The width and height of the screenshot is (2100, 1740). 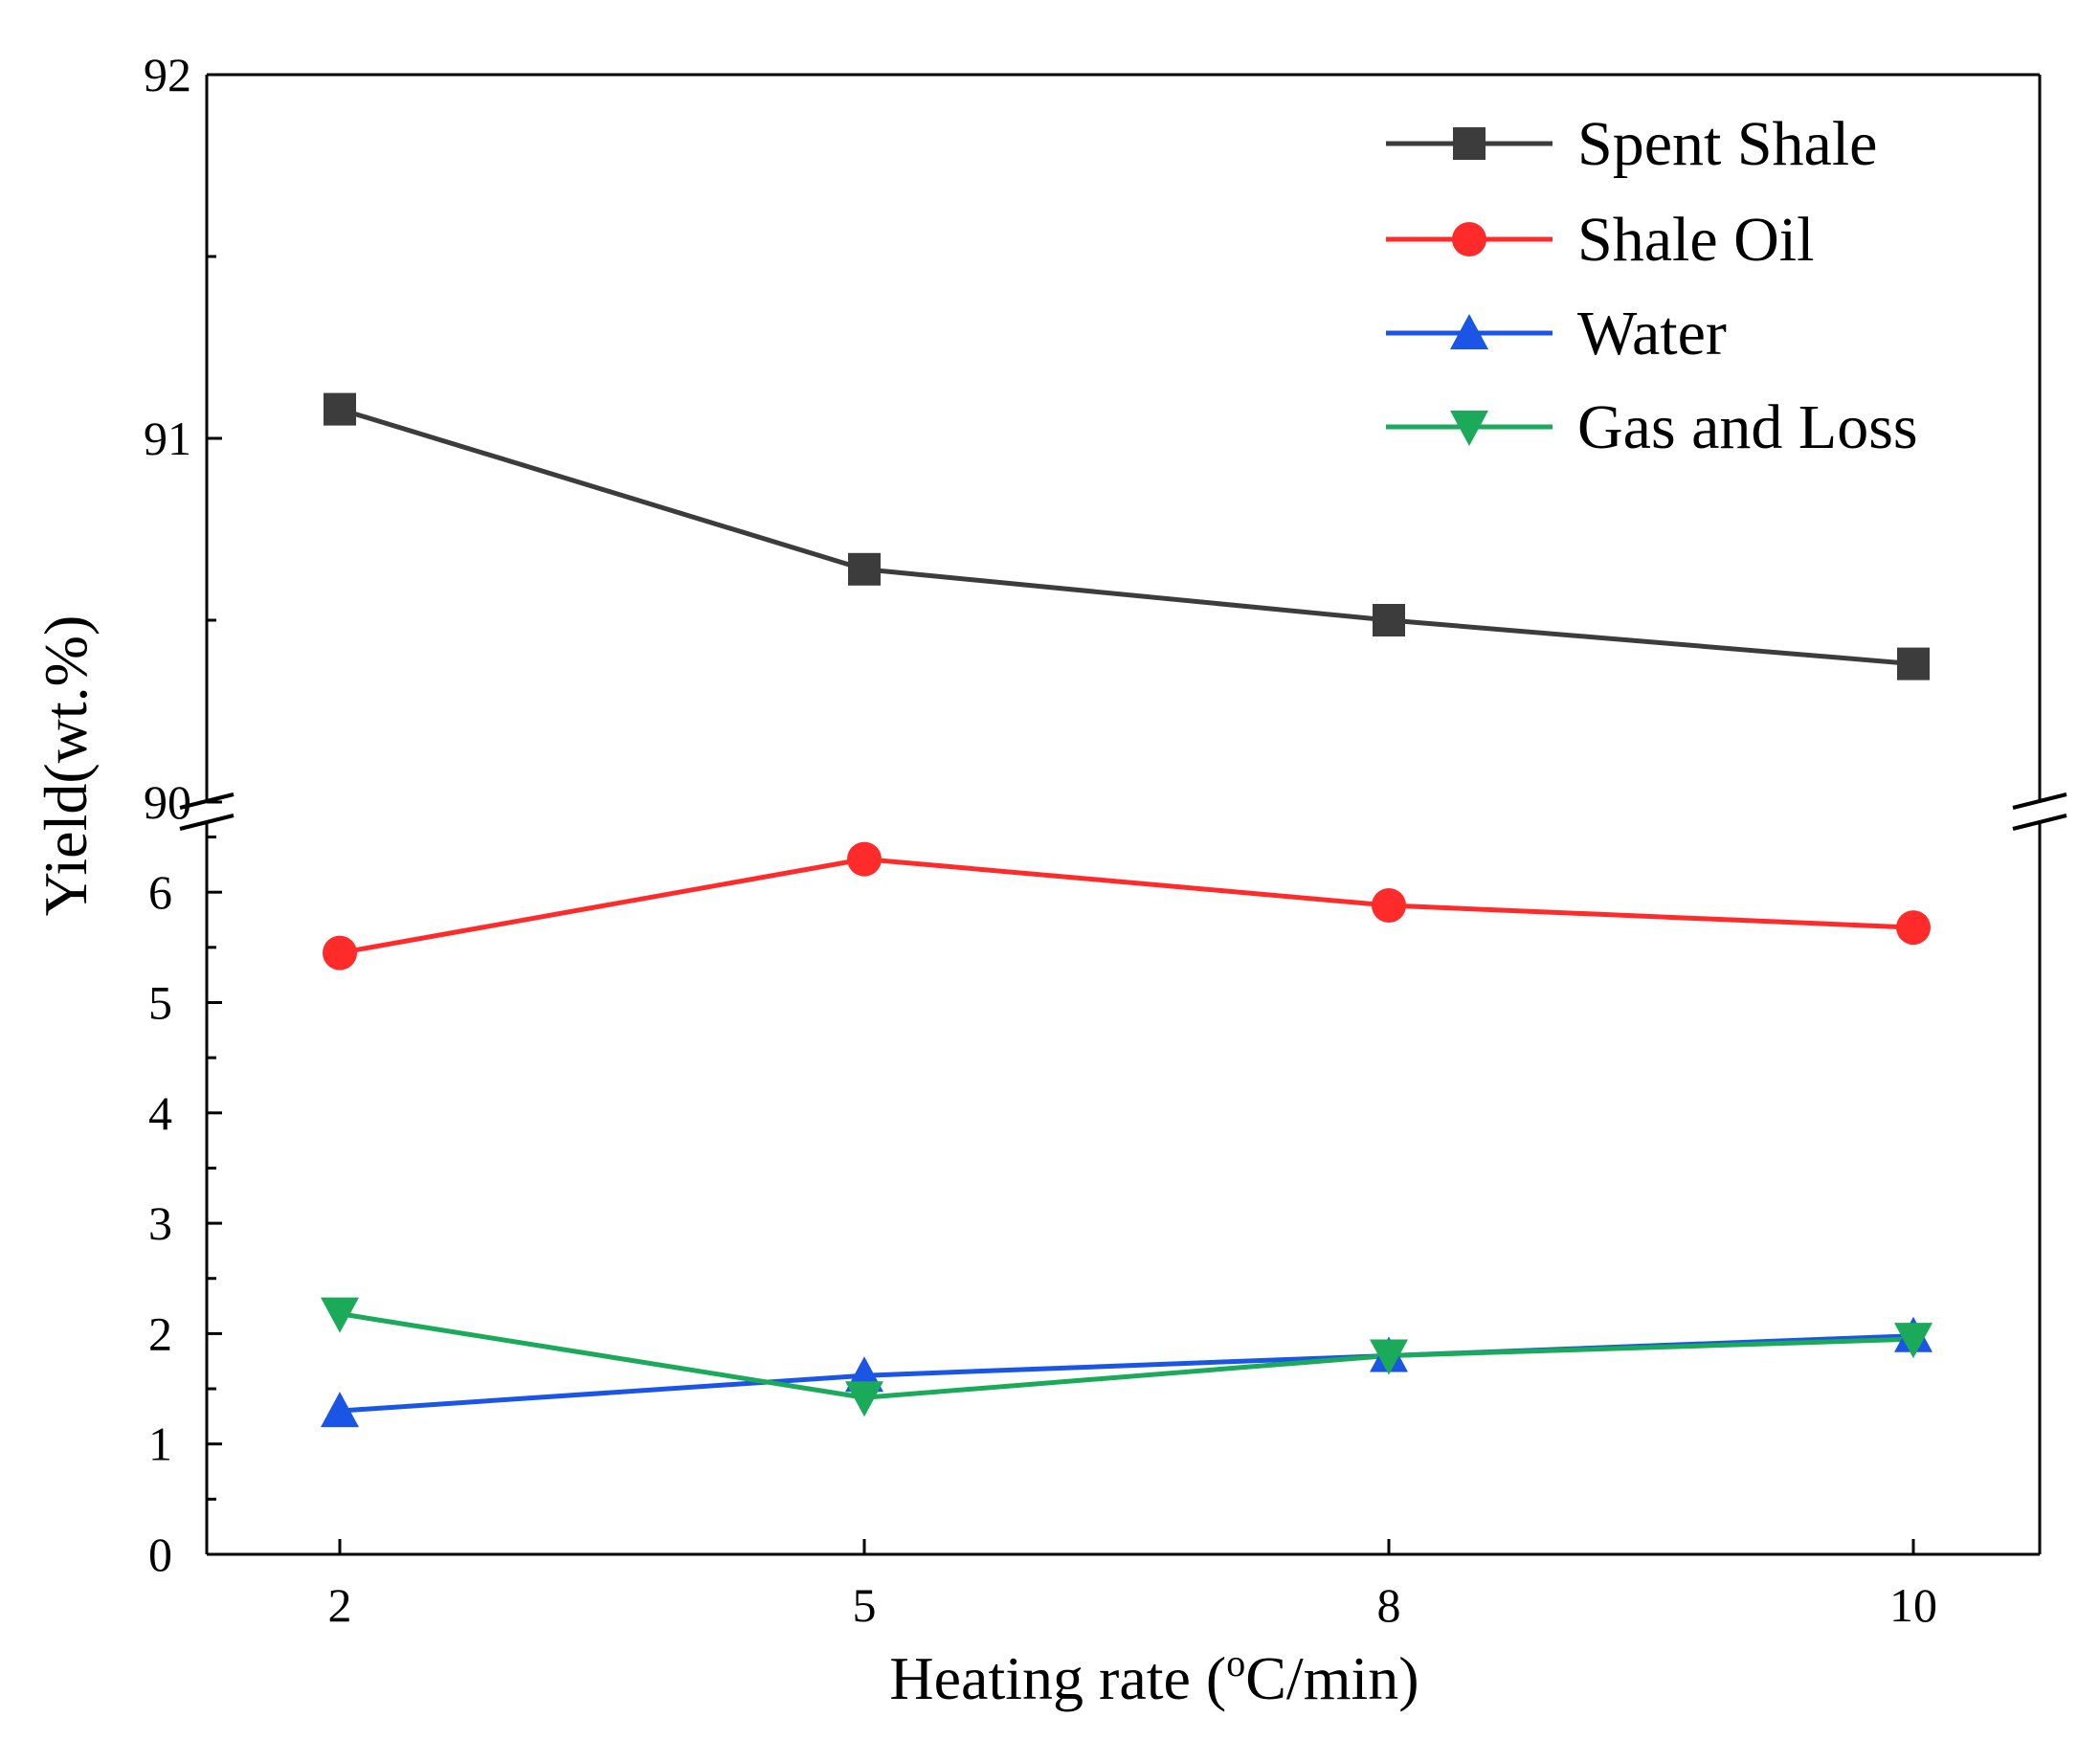 I want to click on x-tick-label: 2, so click(x=340, y=1605).